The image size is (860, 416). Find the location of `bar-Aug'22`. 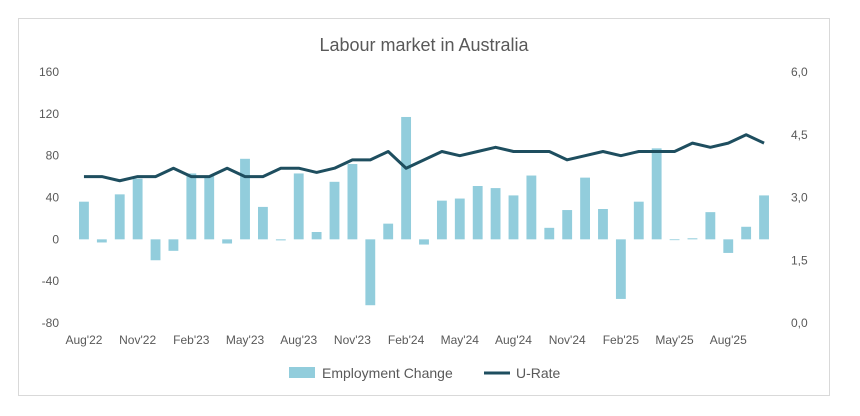

bar-Aug'22 is located at coordinates (84, 220).